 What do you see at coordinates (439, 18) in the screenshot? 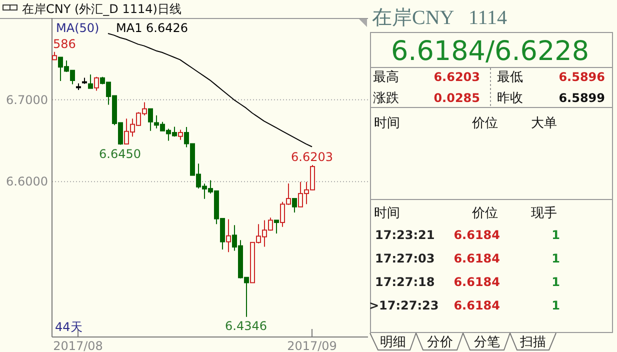
I see `text: 在岸CNY 1114` at bounding box center [439, 18].